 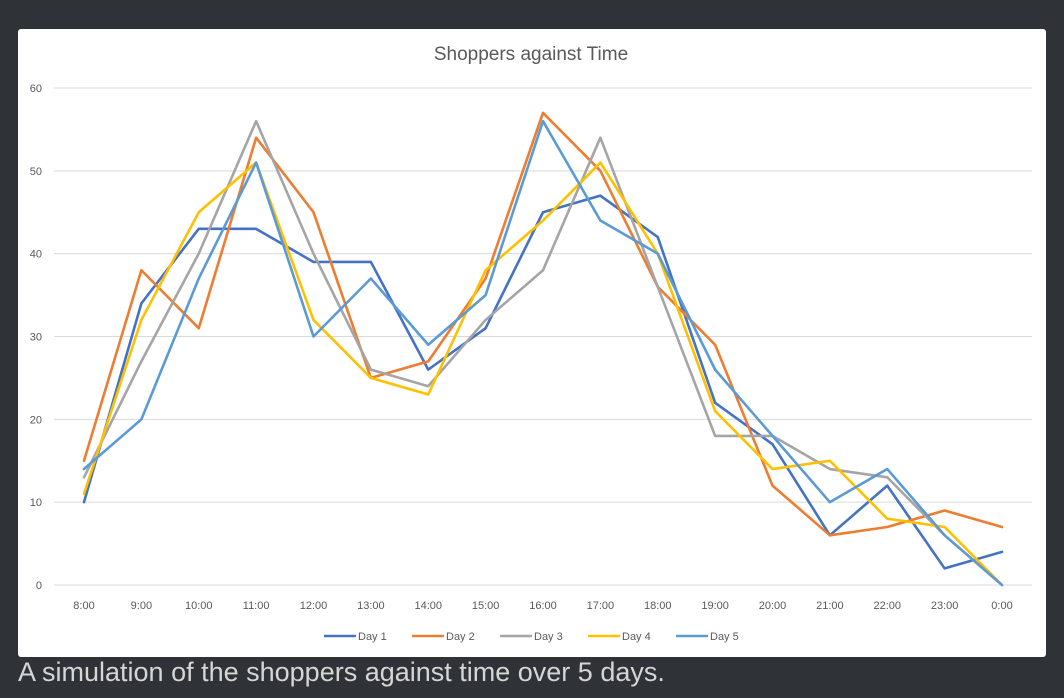 What do you see at coordinates (486, 606) in the screenshot?
I see `x-tick-label: 15:00` at bounding box center [486, 606].